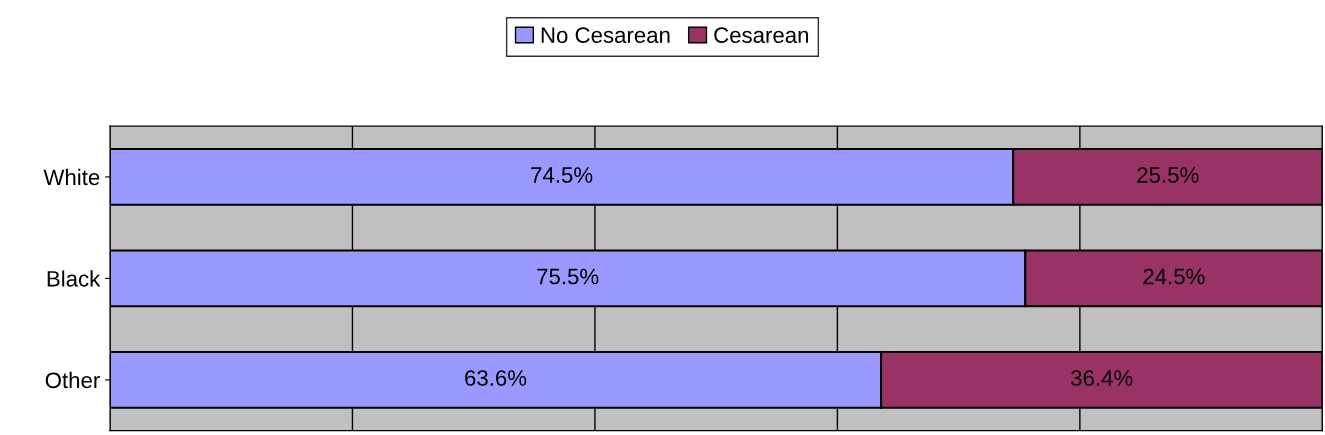  Describe the element at coordinates (761, 35) in the screenshot. I see `legend-label: Cesarean` at that location.